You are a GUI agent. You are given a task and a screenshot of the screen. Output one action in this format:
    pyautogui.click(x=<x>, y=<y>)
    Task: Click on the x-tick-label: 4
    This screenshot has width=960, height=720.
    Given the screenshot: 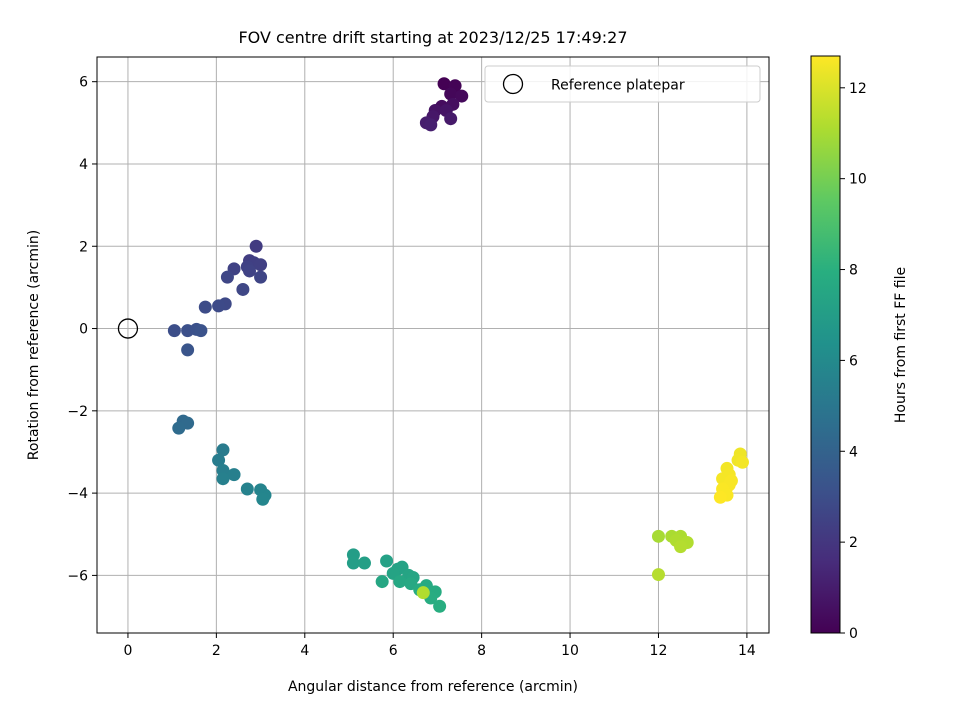 What is the action you would take?
    pyautogui.click(x=304, y=651)
    